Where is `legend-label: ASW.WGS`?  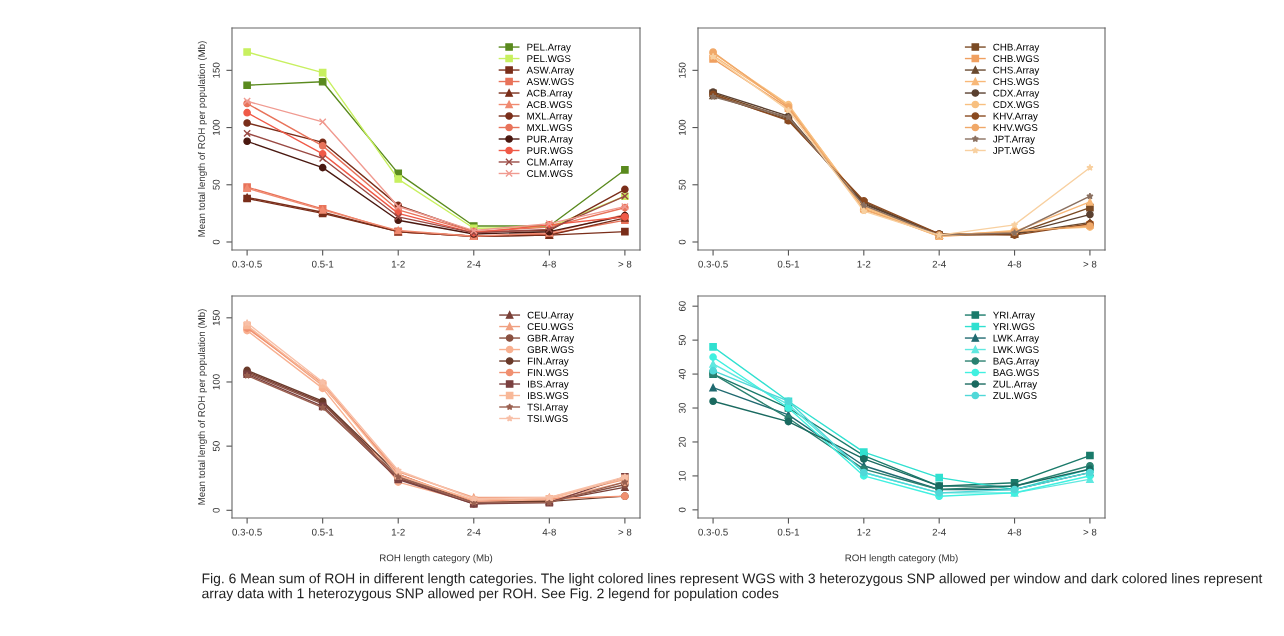 legend-label: ASW.WGS is located at coordinates (550, 82).